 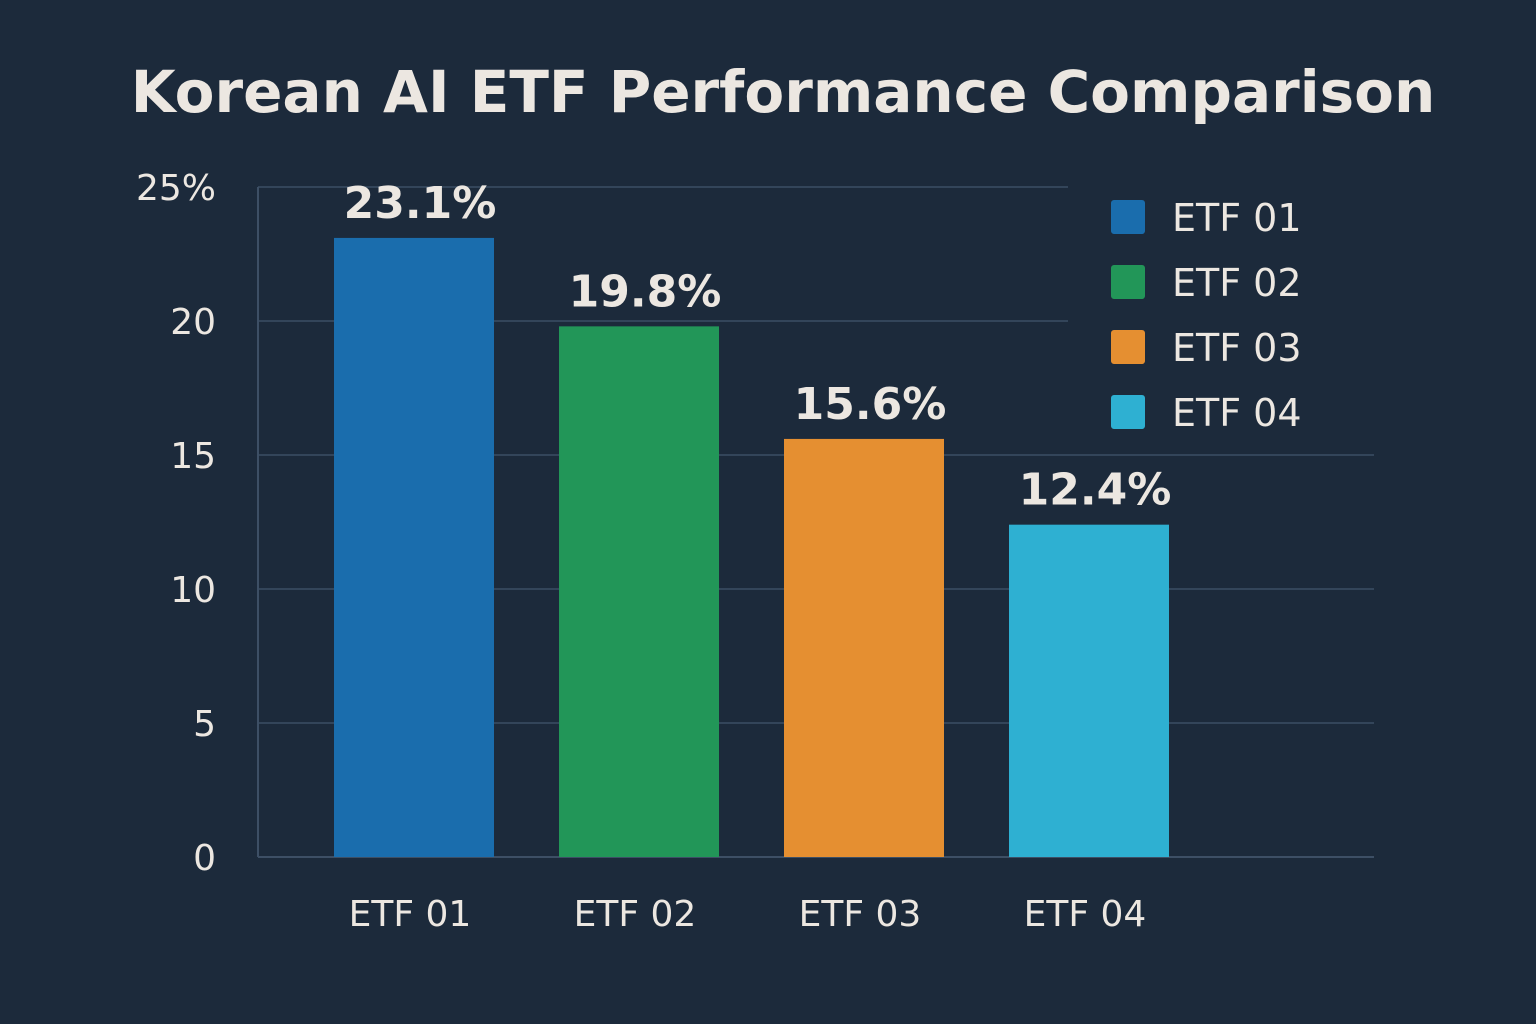 What do you see at coordinates (635, 914) in the screenshot?
I see `category-label-2: ETF 02` at bounding box center [635, 914].